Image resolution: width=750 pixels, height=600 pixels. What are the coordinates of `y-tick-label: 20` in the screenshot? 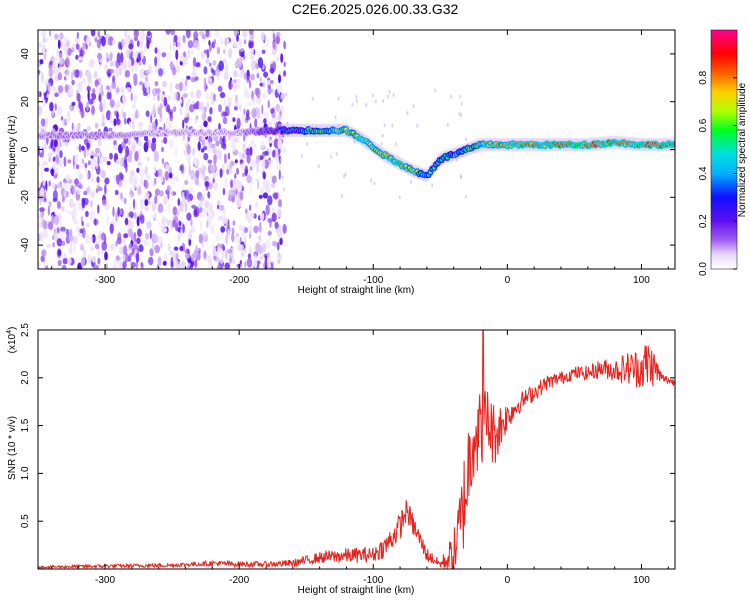 It's located at (25, 102).